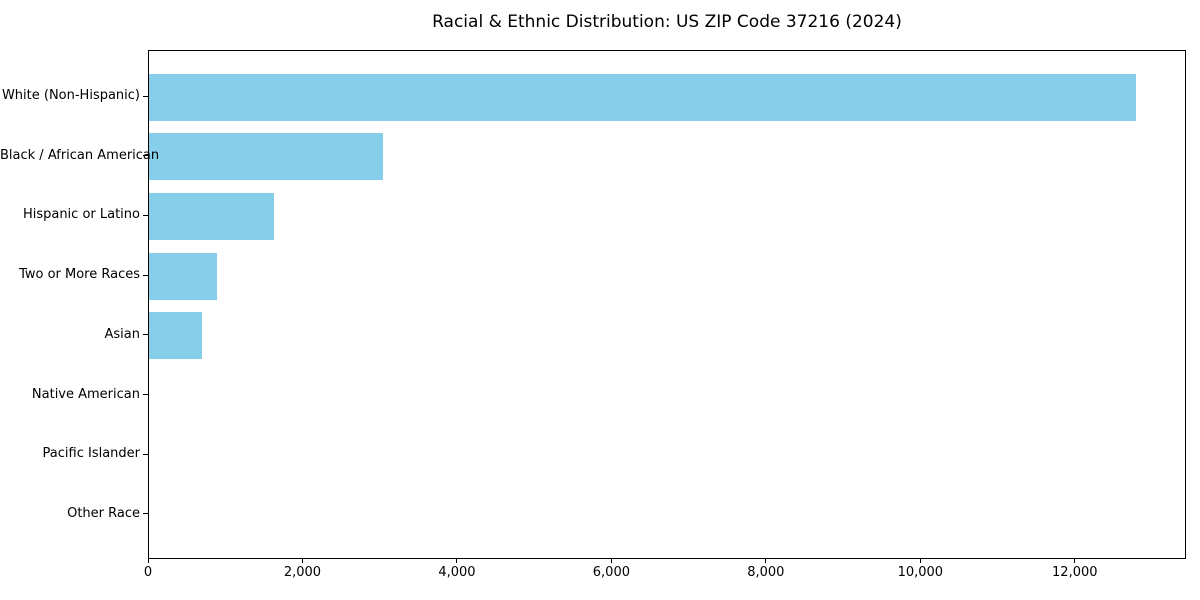  I want to click on y-tick-label-black-african-american: Black / African American, so click(80, 155).